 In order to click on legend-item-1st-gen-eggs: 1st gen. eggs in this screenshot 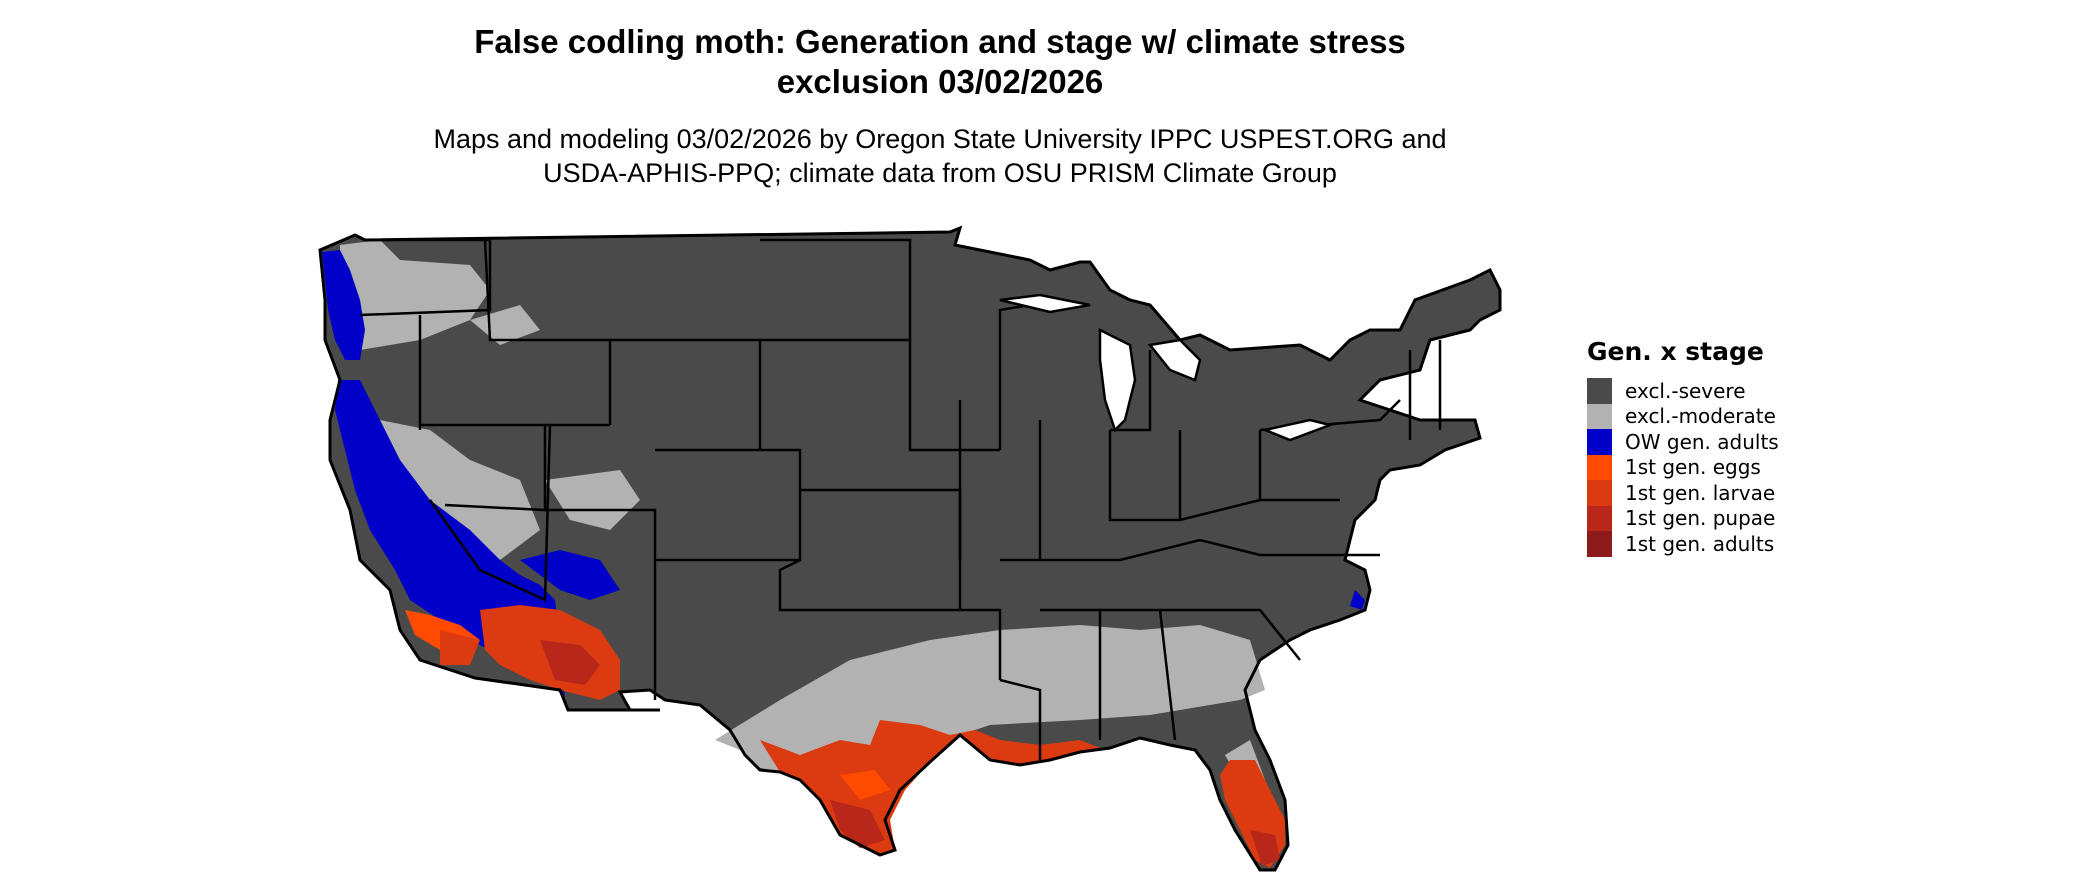, I will do `click(1683, 467)`.